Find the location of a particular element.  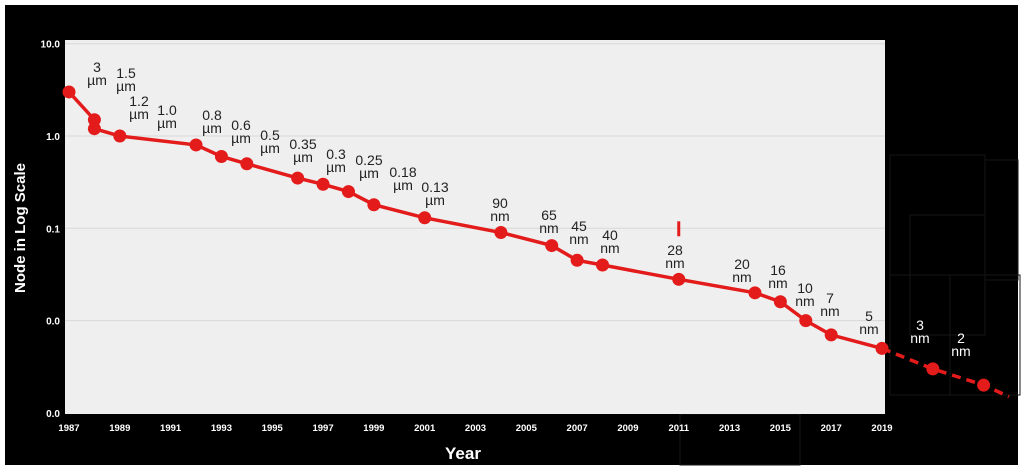

x-tick-label: 1993 is located at coordinates (221, 428).